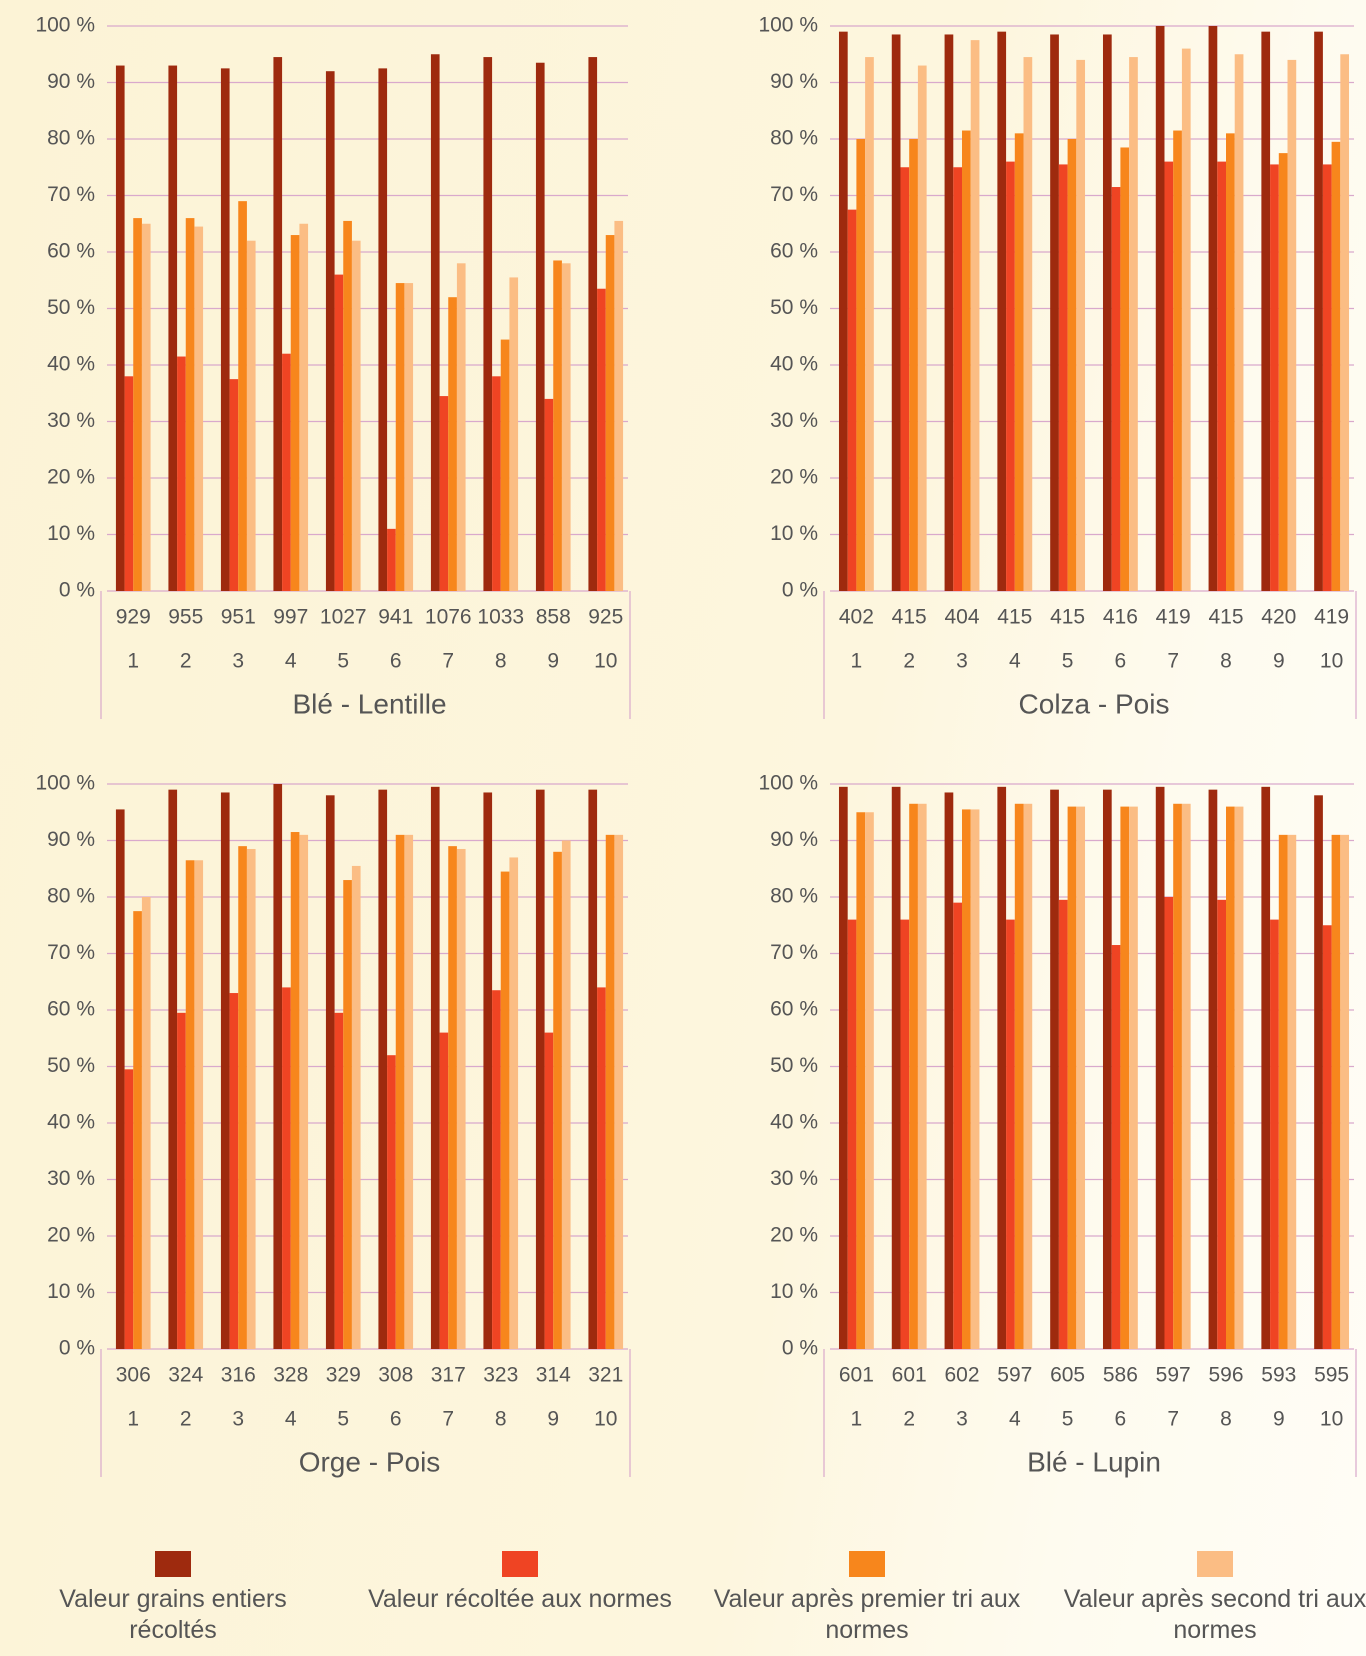 The height and width of the screenshot is (1656, 1366). What do you see at coordinates (794, 81) in the screenshot?
I see `y-tick-label: 90 %` at bounding box center [794, 81].